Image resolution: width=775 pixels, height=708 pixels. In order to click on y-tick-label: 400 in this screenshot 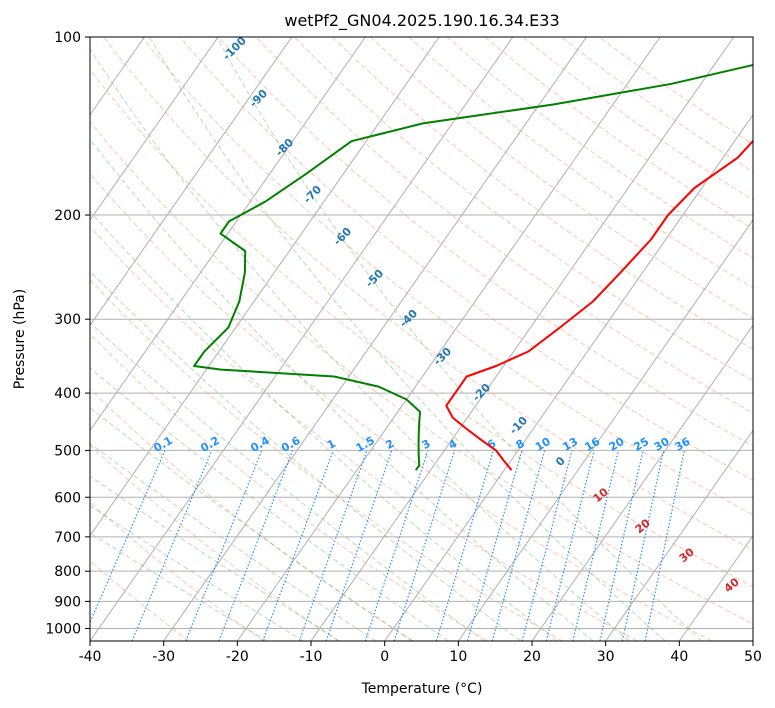, I will do `click(67, 394)`.